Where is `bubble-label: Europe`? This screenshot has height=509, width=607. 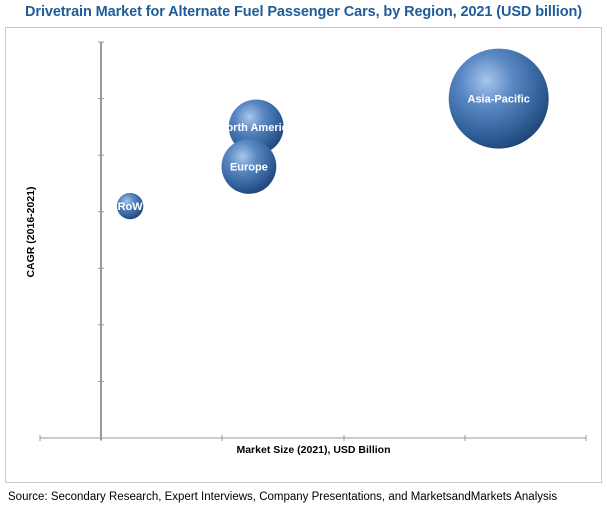 bubble-label: Europe is located at coordinates (249, 167).